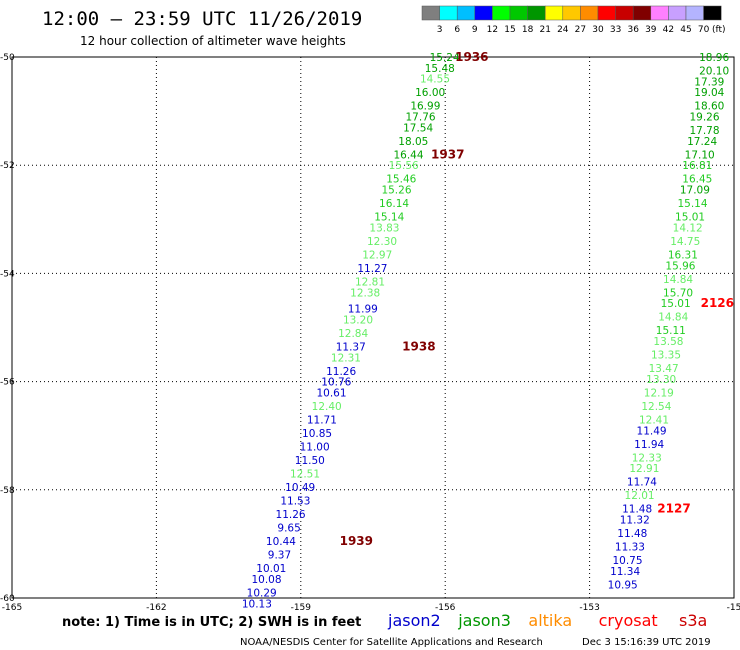 Image resolution: width=740 pixels, height=650 pixels. I want to click on x-tick-label: -159, so click(301, 608).